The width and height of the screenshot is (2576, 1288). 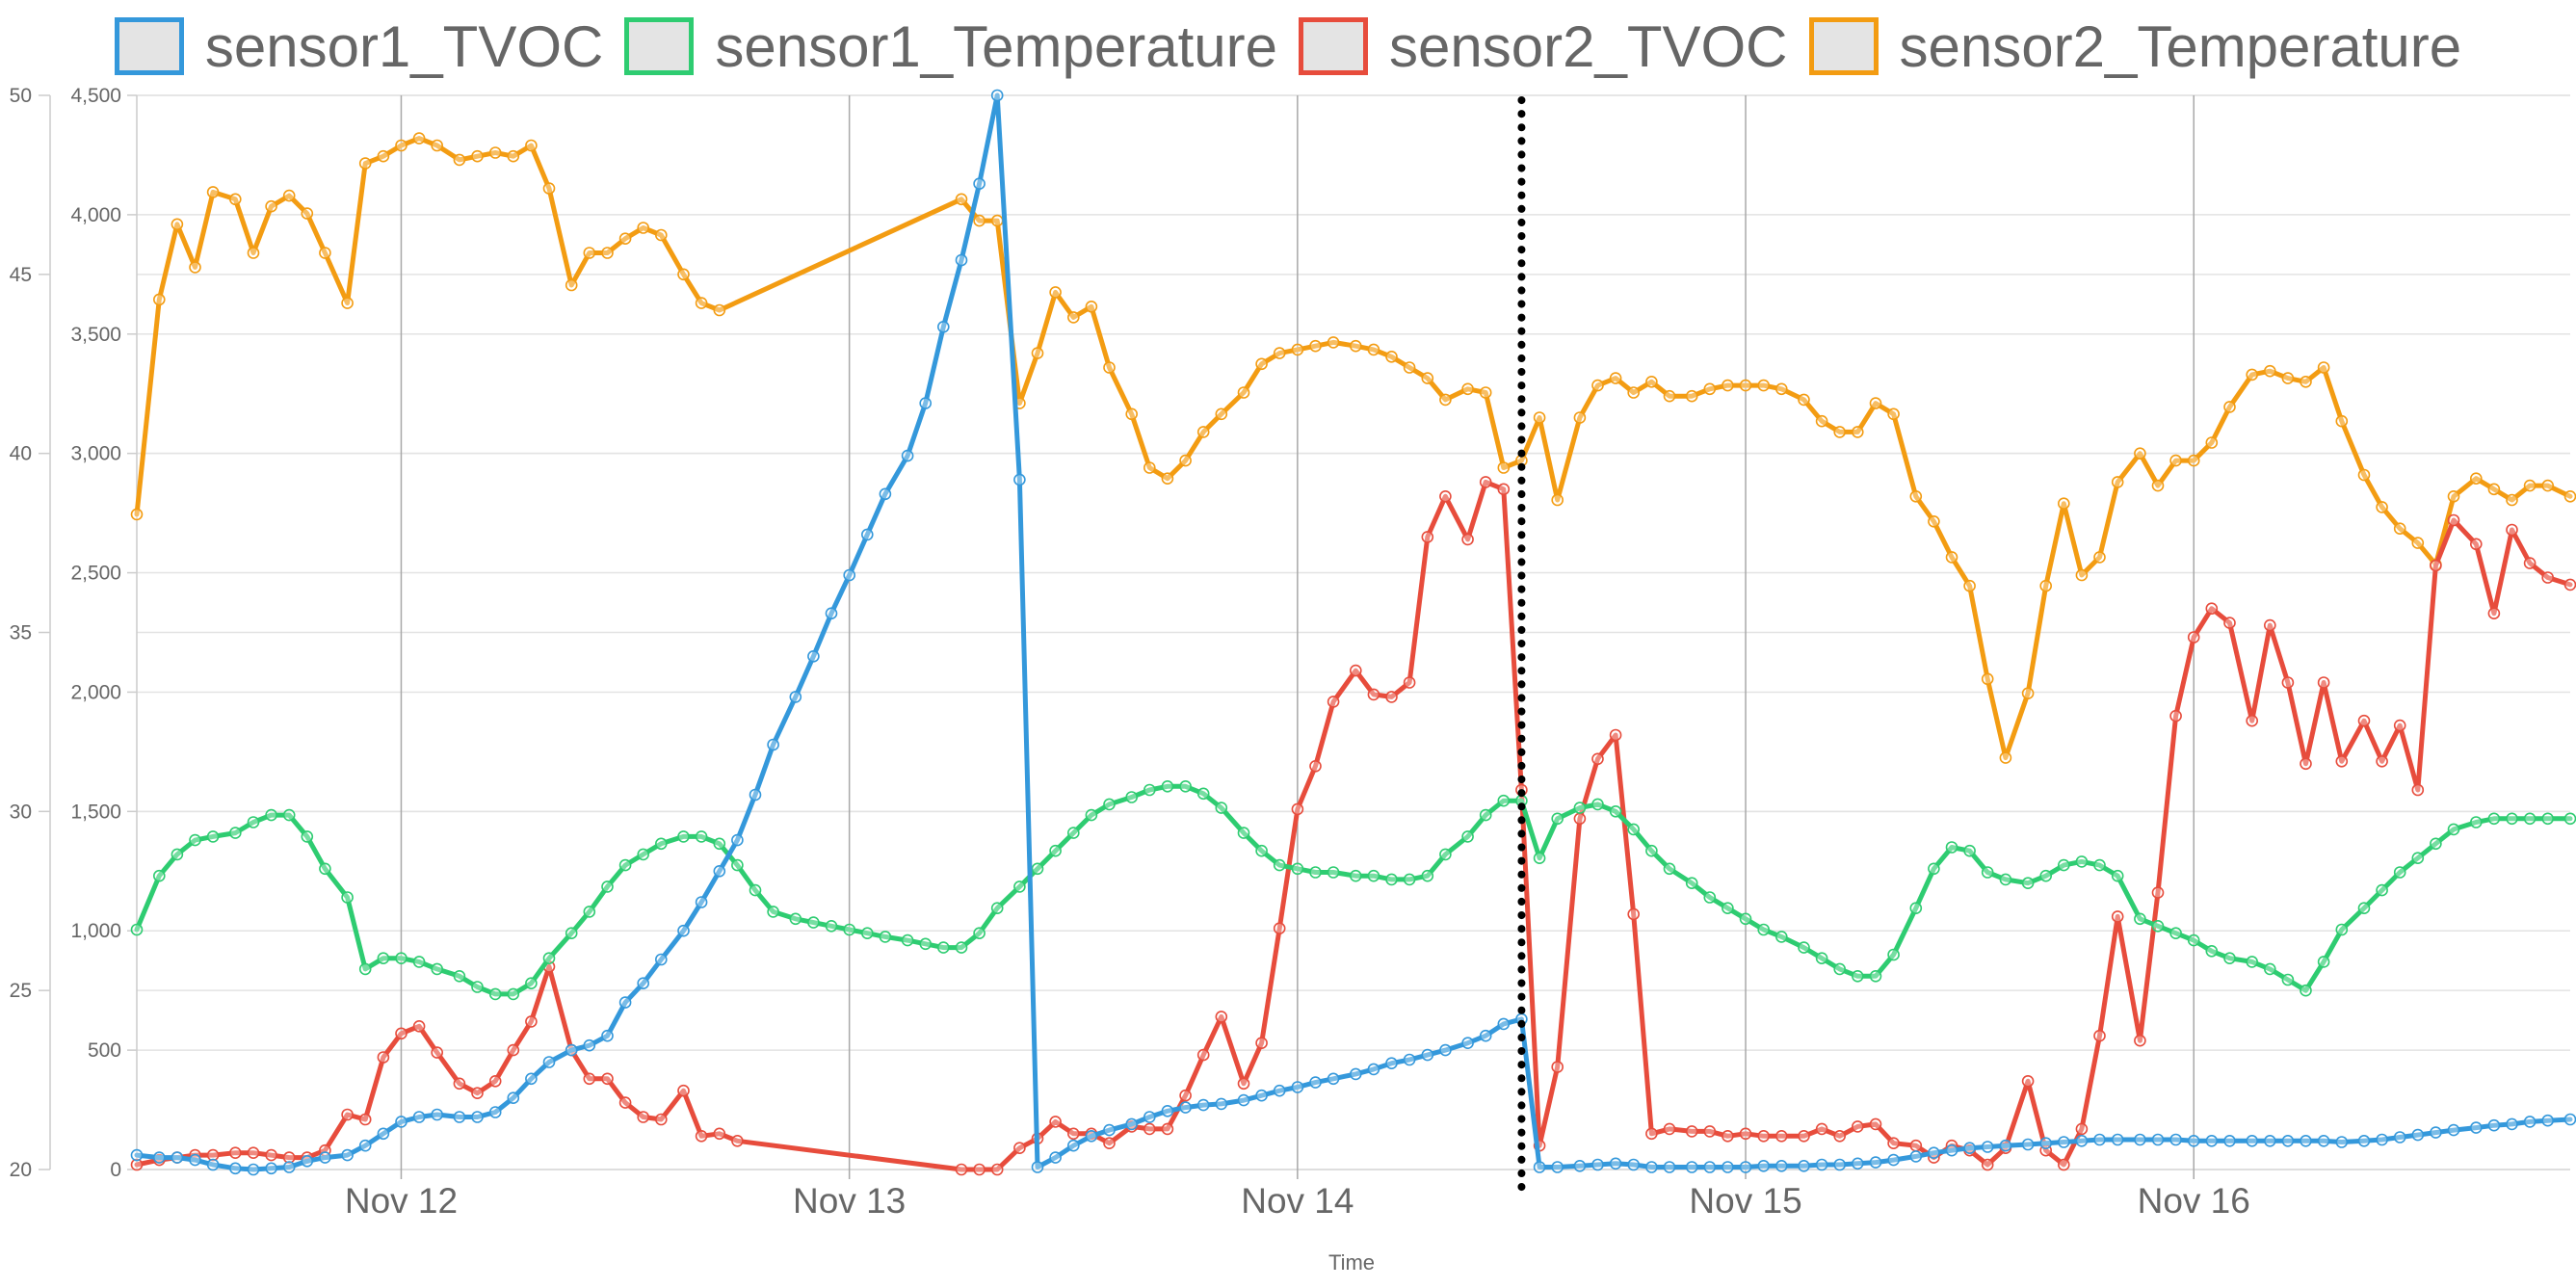 What do you see at coordinates (1334, 46) in the screenshot?
I see `legend-swatch` at bounding box center [1334, 46].